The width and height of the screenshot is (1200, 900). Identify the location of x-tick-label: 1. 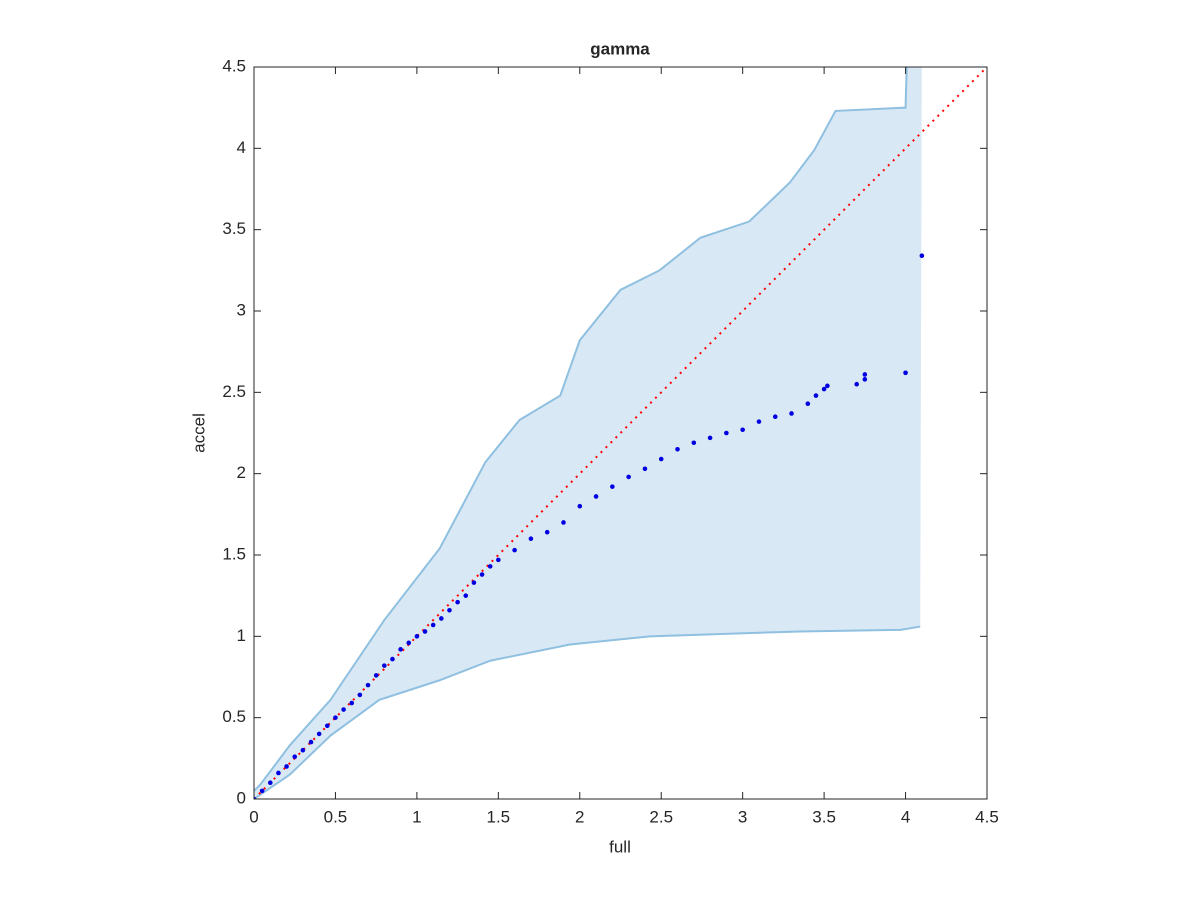
(416, 816).